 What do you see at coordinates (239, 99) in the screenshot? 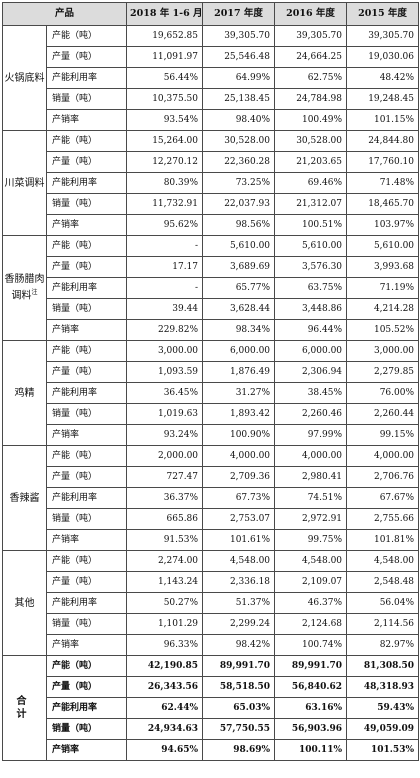
I see `value-2017: 25,138.45` at bounding box center [239, 99].